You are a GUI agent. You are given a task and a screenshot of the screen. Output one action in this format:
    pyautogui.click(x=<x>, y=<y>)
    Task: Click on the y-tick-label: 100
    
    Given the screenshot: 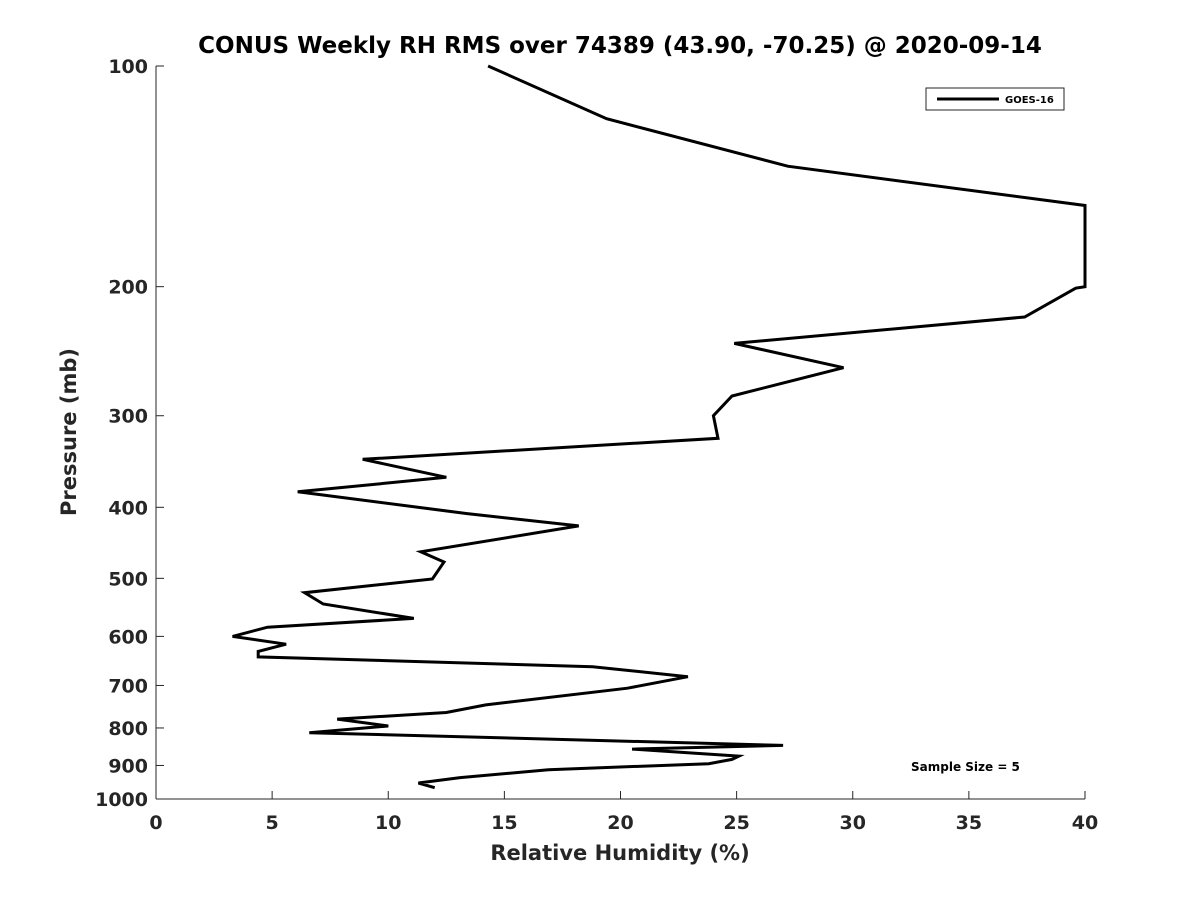 What is the action you would take?
    pyautogui.click(x=128, y=67)
    